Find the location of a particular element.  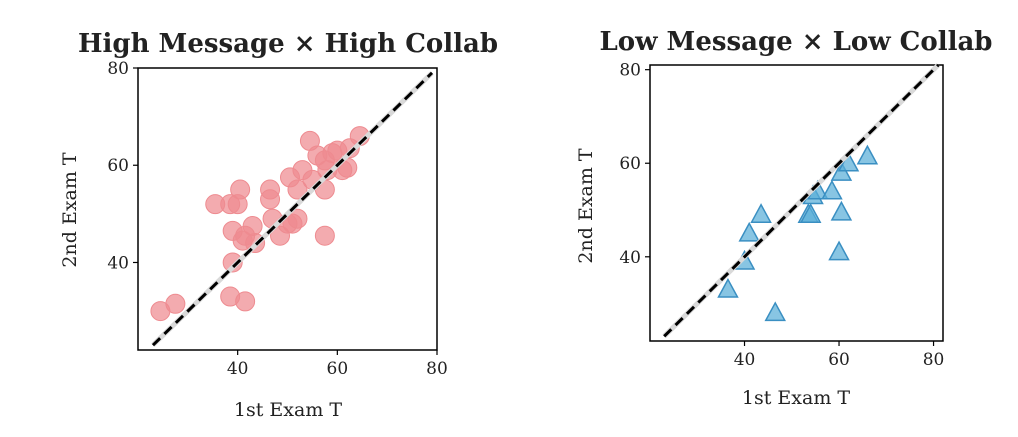

chart-2-x-tick-label: 60 is located at coordinates (839, 360).